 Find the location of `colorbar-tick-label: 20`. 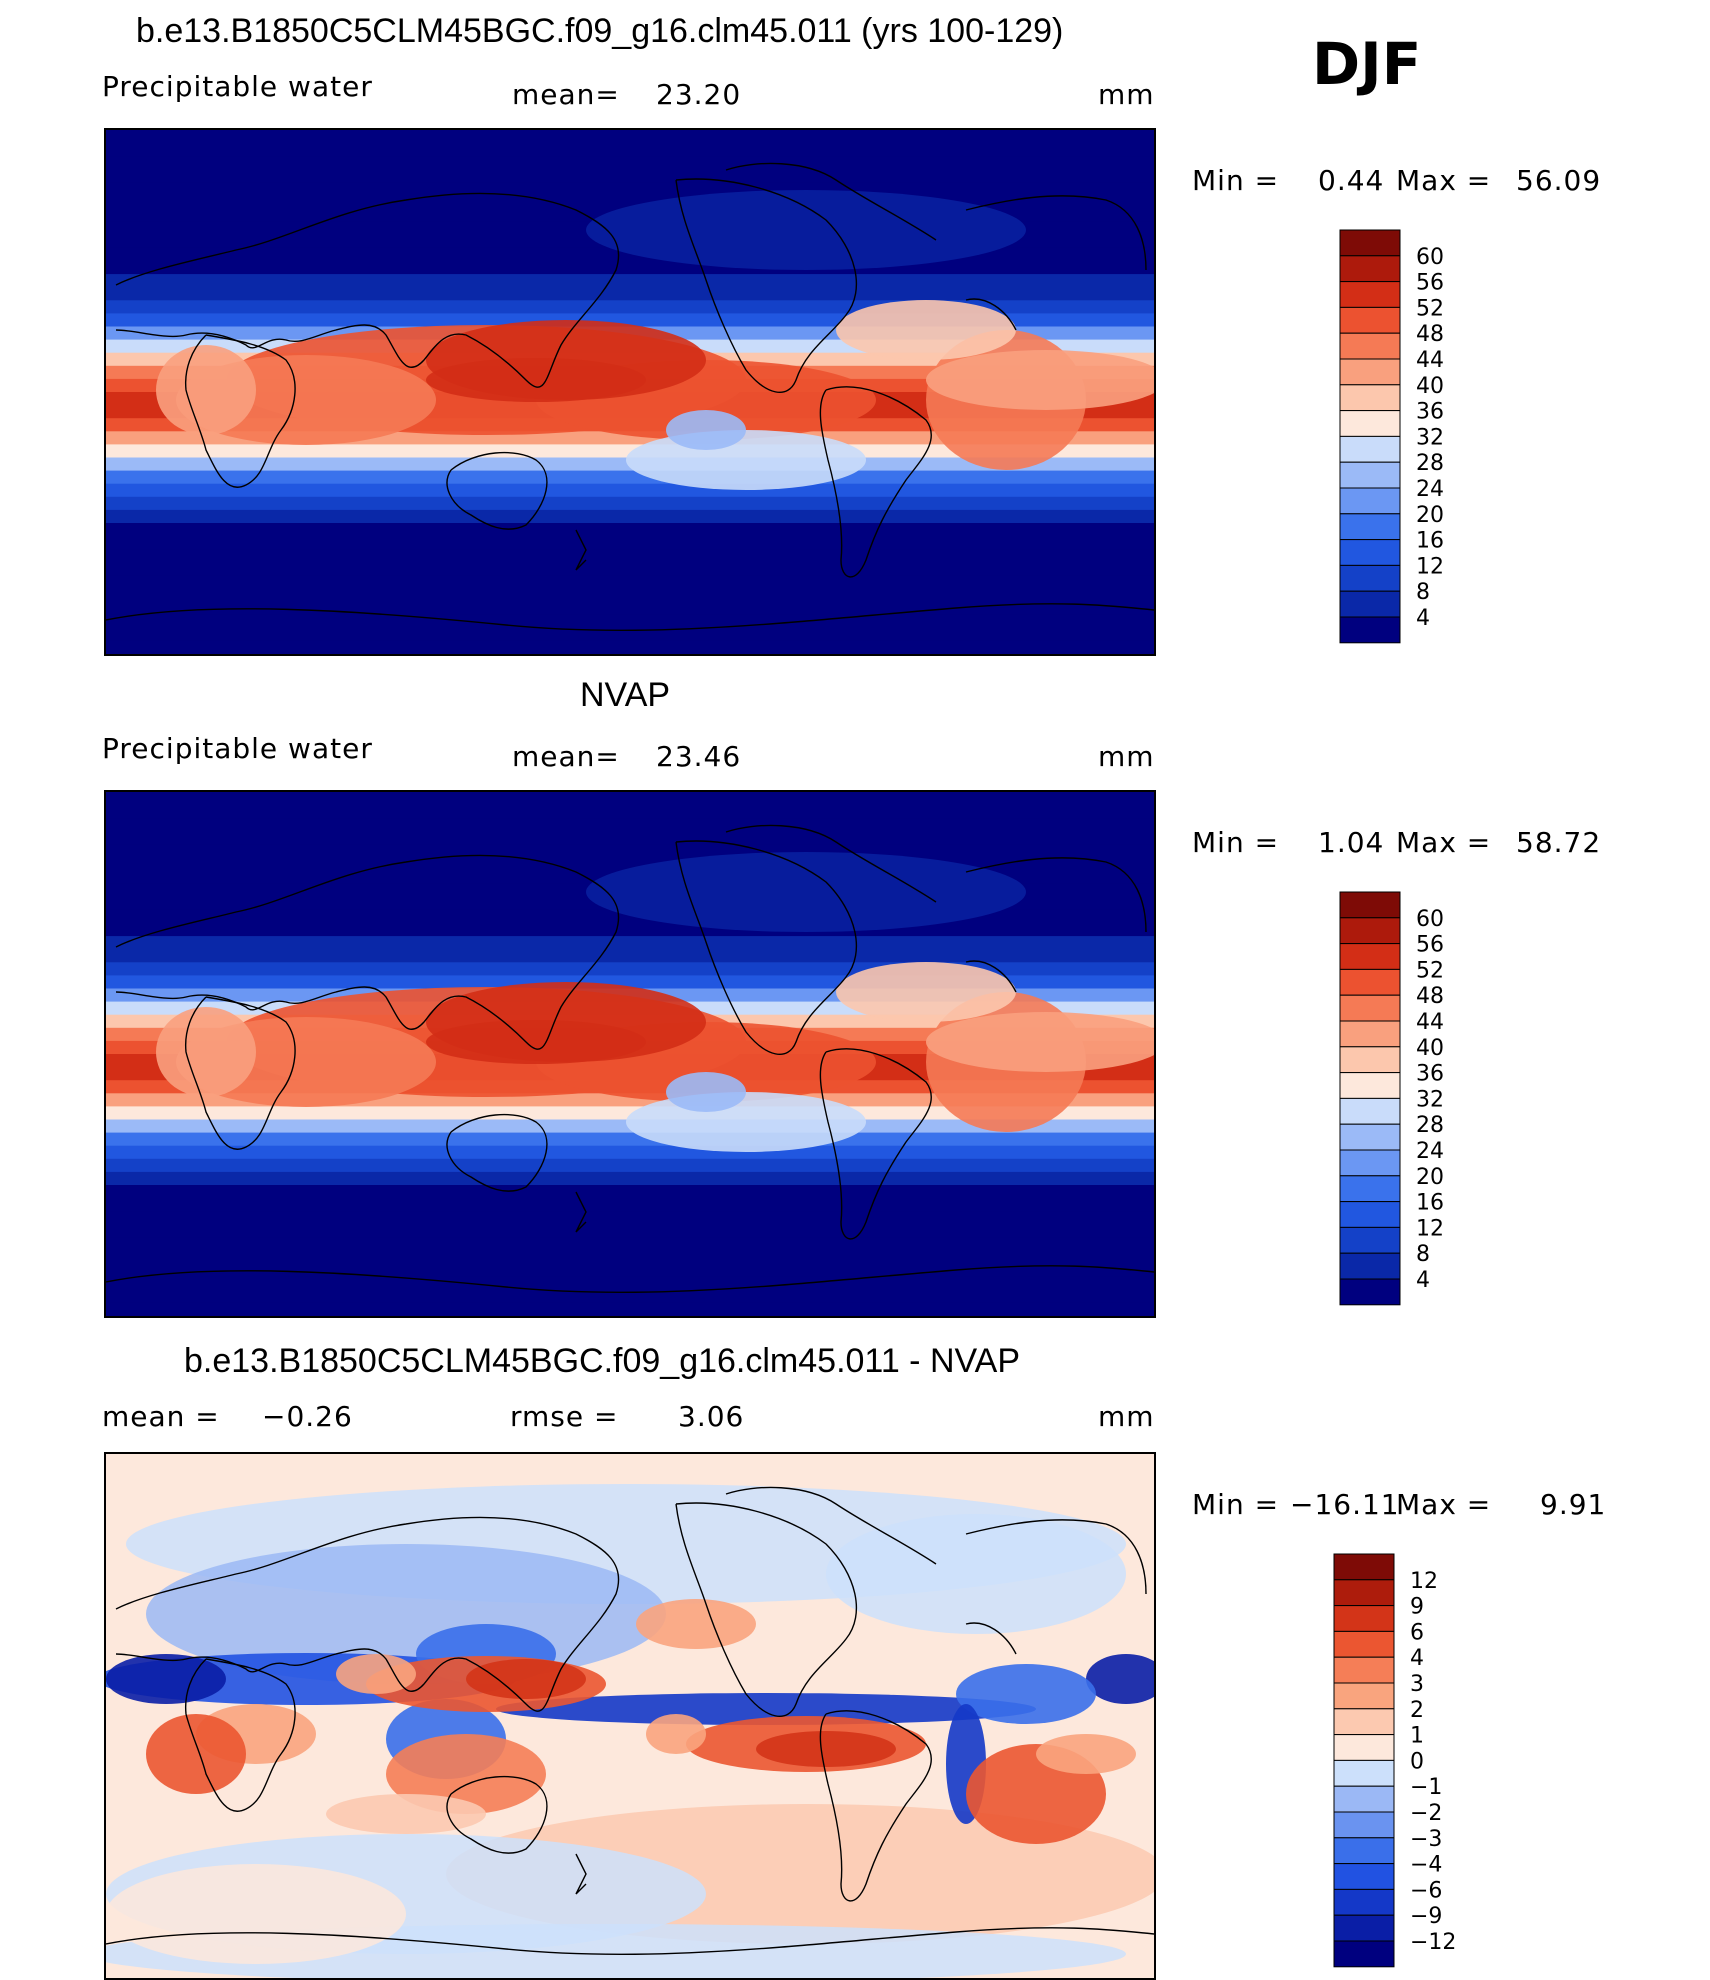

colorbar-tick-label: 20 is located at coordinates (1430, 1177).